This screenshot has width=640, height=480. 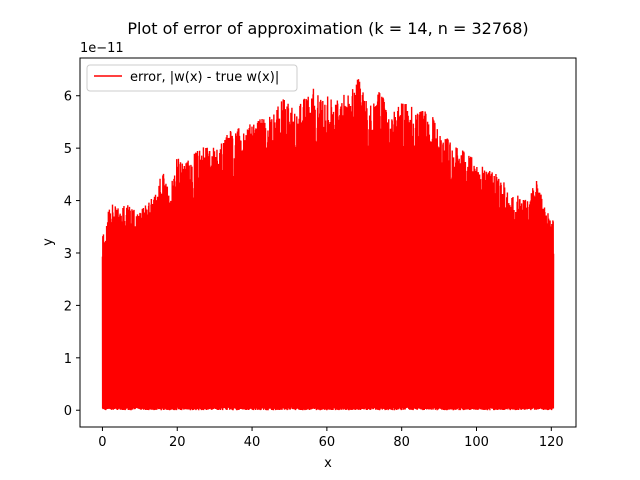 I want to click on y-tick-label: 2, so click(x=68, y=306).